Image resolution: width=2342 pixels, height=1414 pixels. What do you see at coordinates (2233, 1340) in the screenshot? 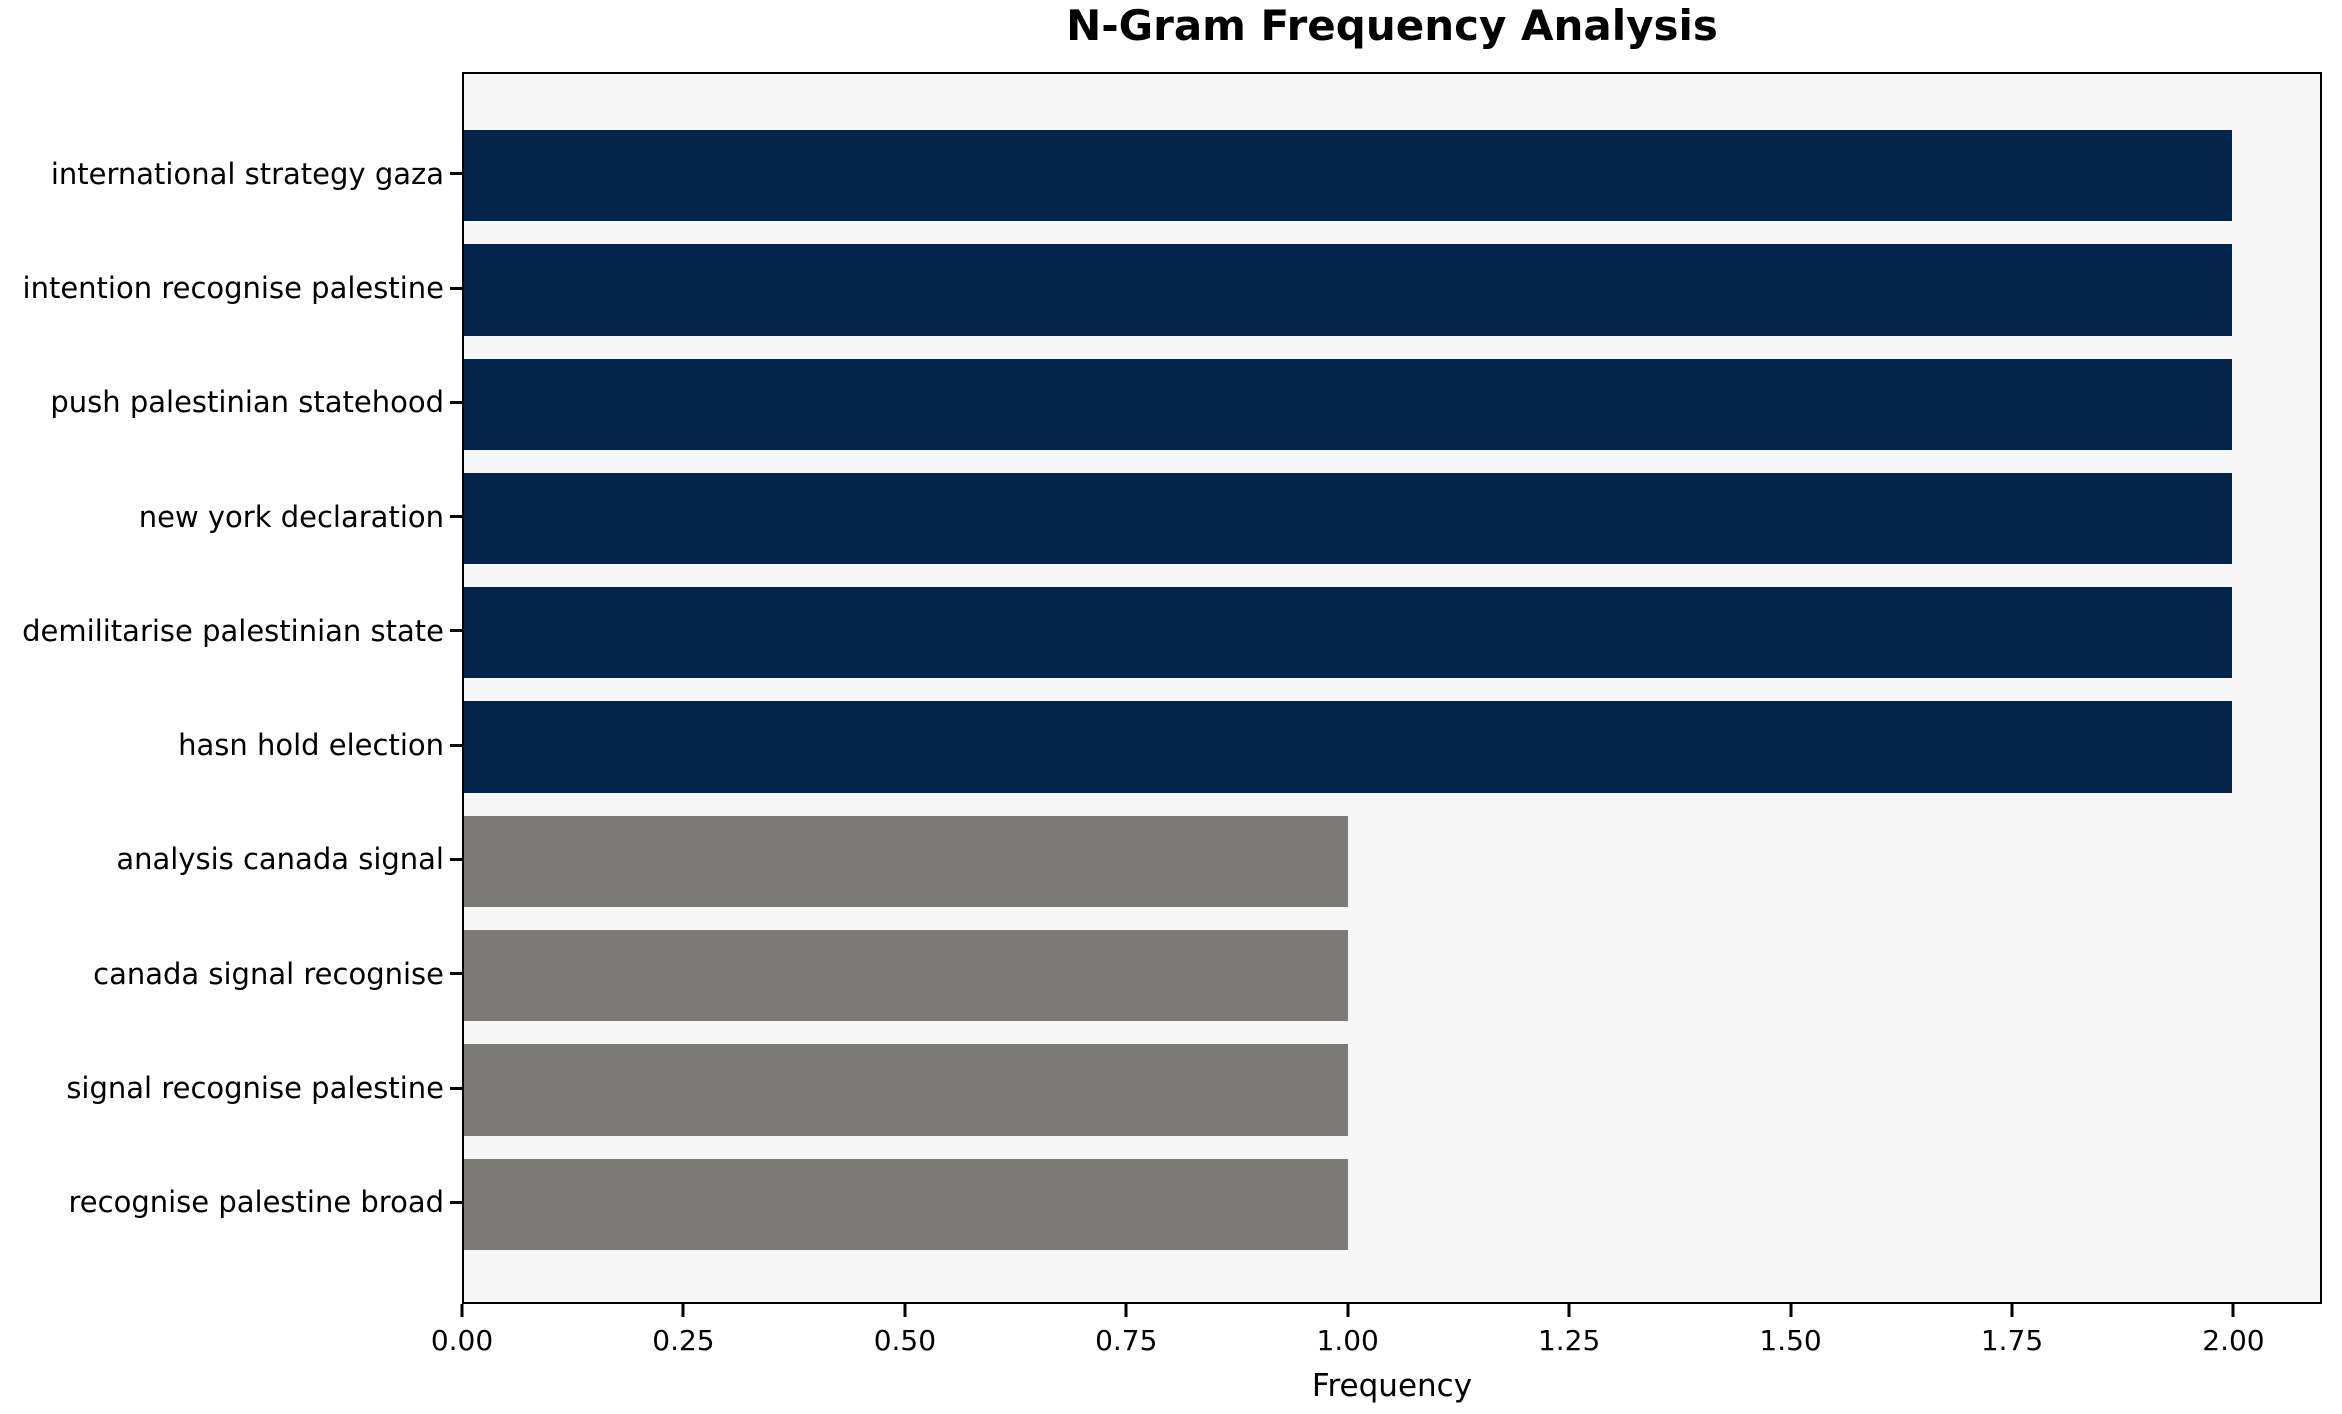
I see `x-tick-label: 2.00` at bounding box center [2233, 1340].